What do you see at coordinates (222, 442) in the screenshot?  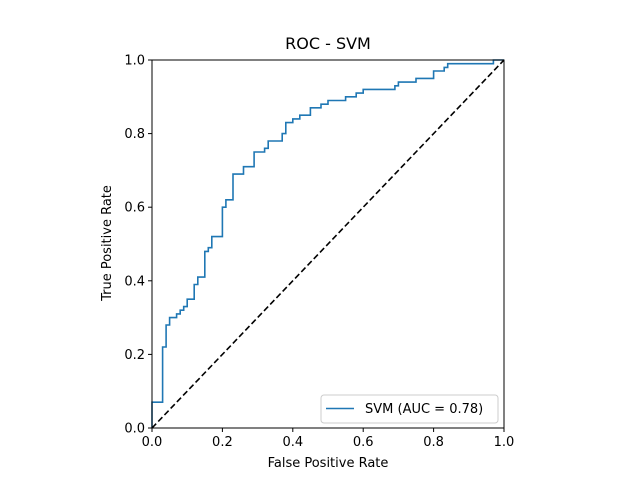 I see `x-tick-label: 0.2` at bounding box center [222, 442].